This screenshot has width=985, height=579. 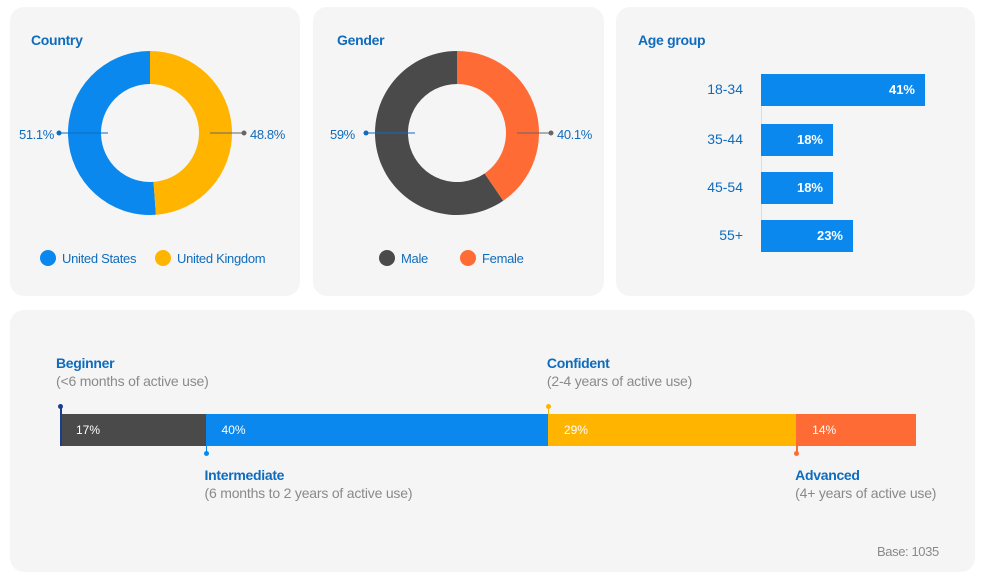 I want to click on country-title: Country, so click(x=57, y=40).